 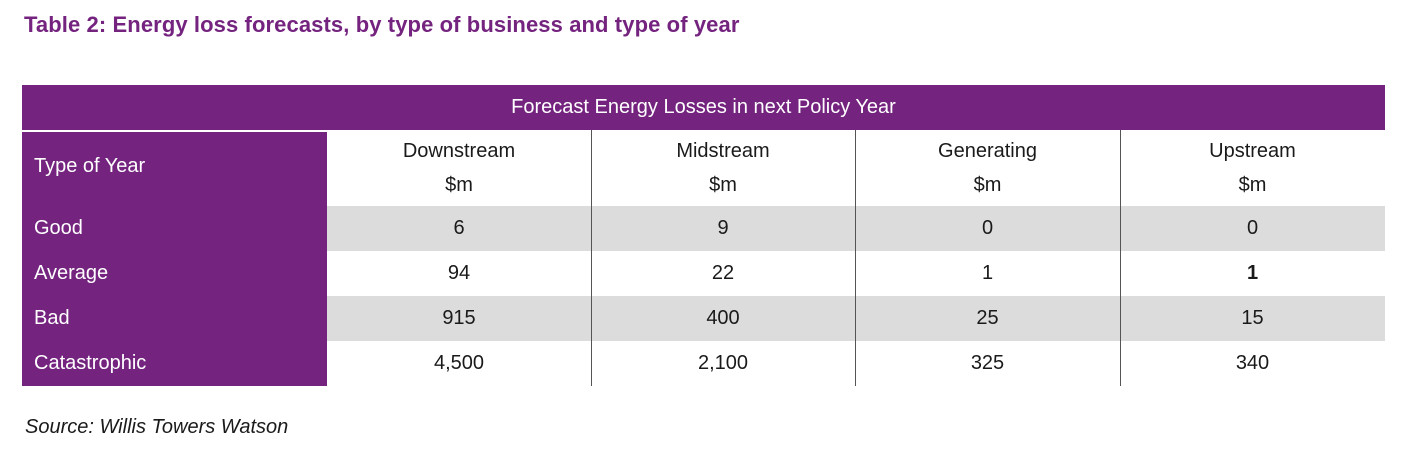 I want to click on table-cell: 325, so click(x=987, y=363).